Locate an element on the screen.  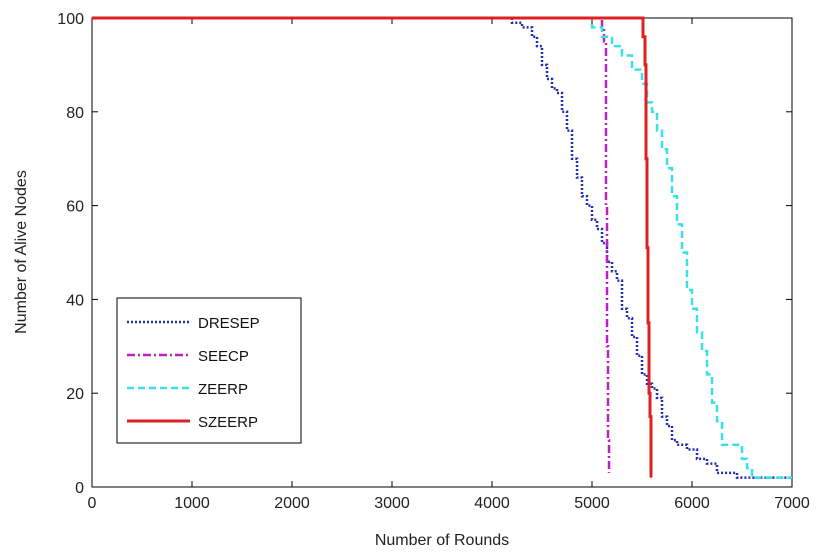
legend-label-zeerp: ZEERP is located at coordinates (223, 389).